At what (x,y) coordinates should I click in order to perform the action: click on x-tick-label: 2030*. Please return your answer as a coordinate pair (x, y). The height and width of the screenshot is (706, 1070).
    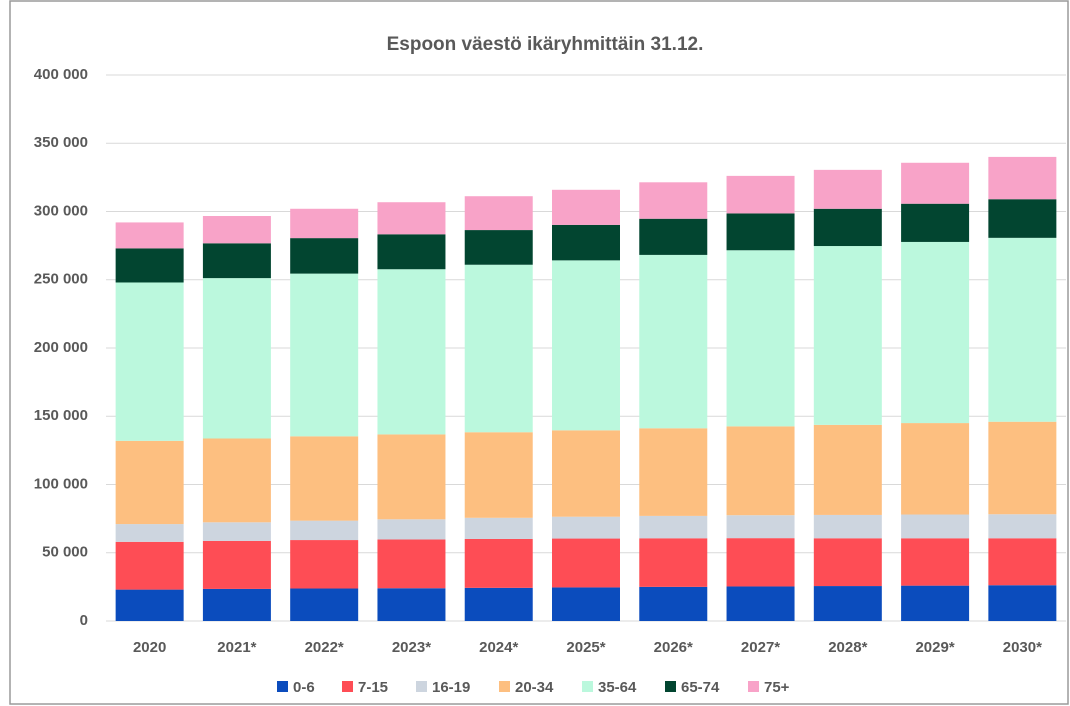
    Looking at the image, I should click on (1022, 647).